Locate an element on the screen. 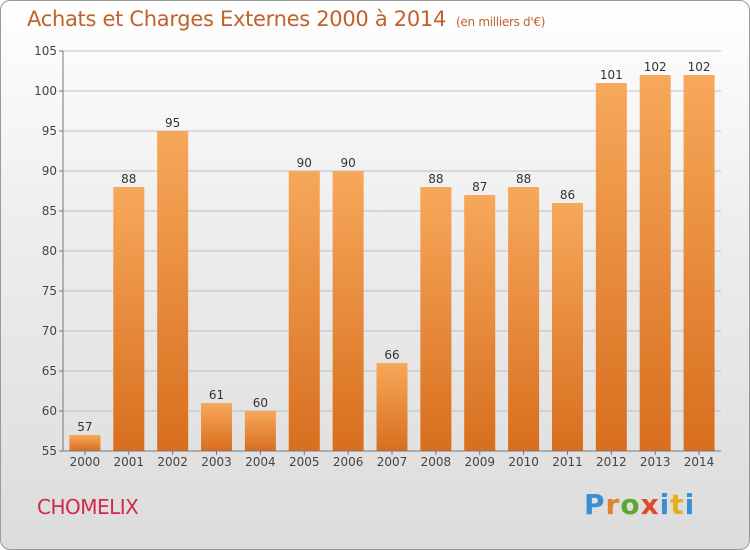  proxiti-logo: Proxiti is located at coordinates (639, 504).